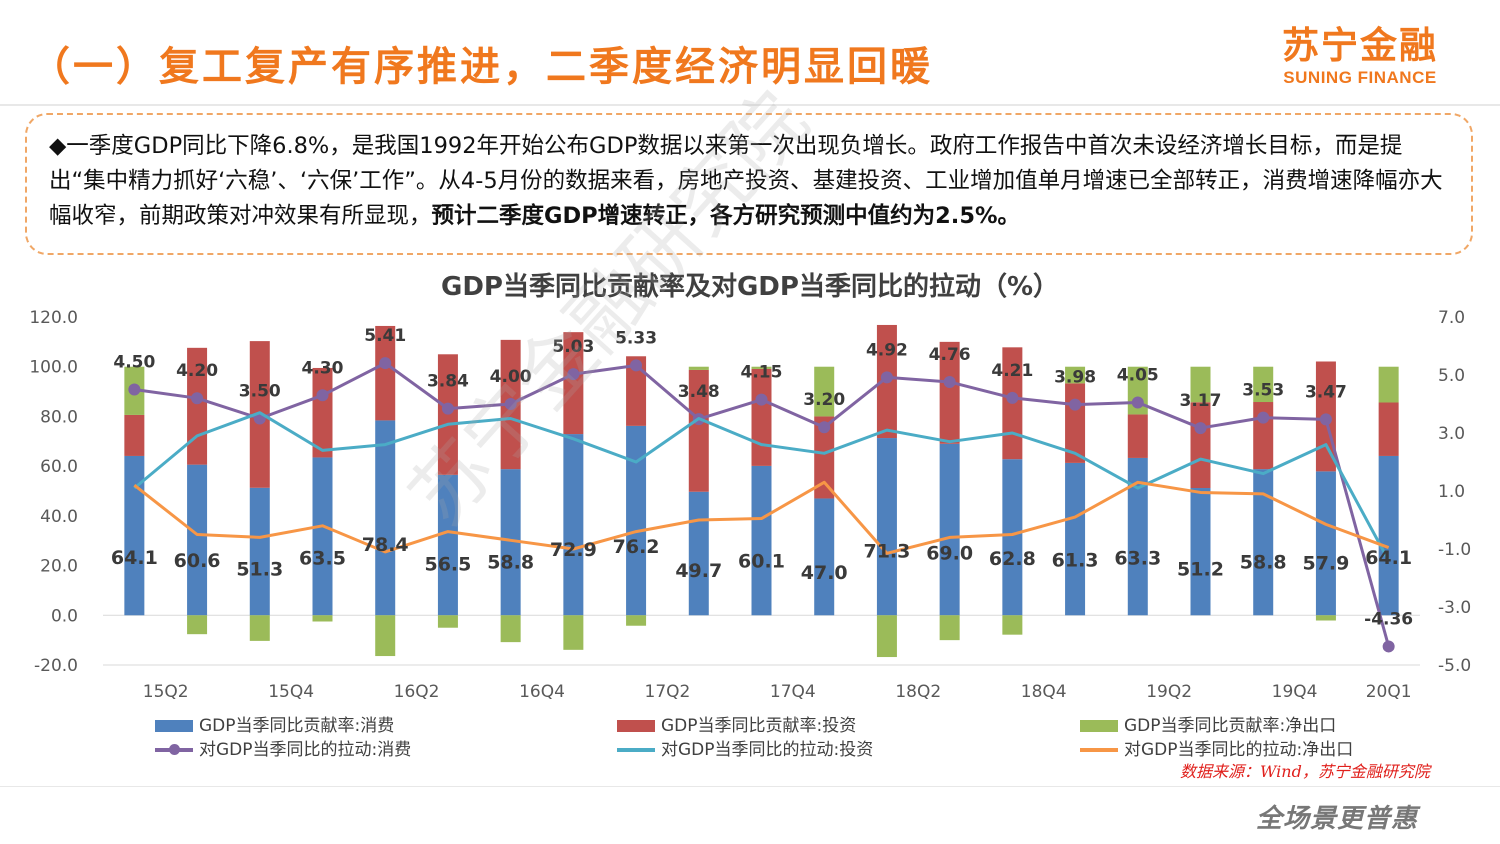 This screenshot has height=844, width=1500. I want to click on y-right-tick-label: -1.0, so click(1454, 550).